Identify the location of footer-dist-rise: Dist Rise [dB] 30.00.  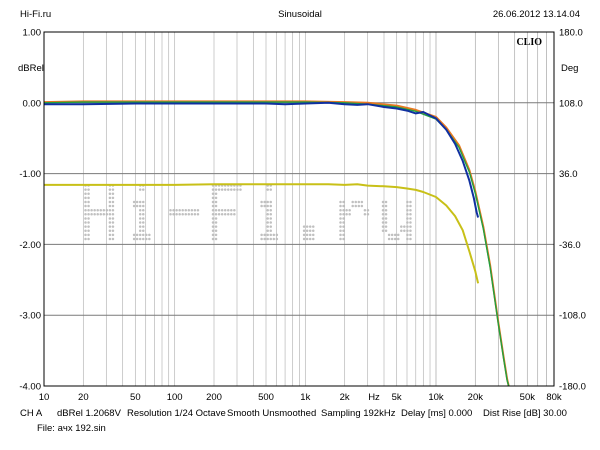
(525, 413).